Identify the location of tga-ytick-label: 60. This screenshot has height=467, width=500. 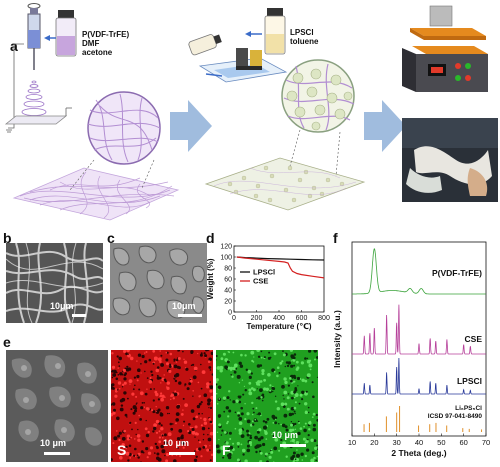
(228, 280).